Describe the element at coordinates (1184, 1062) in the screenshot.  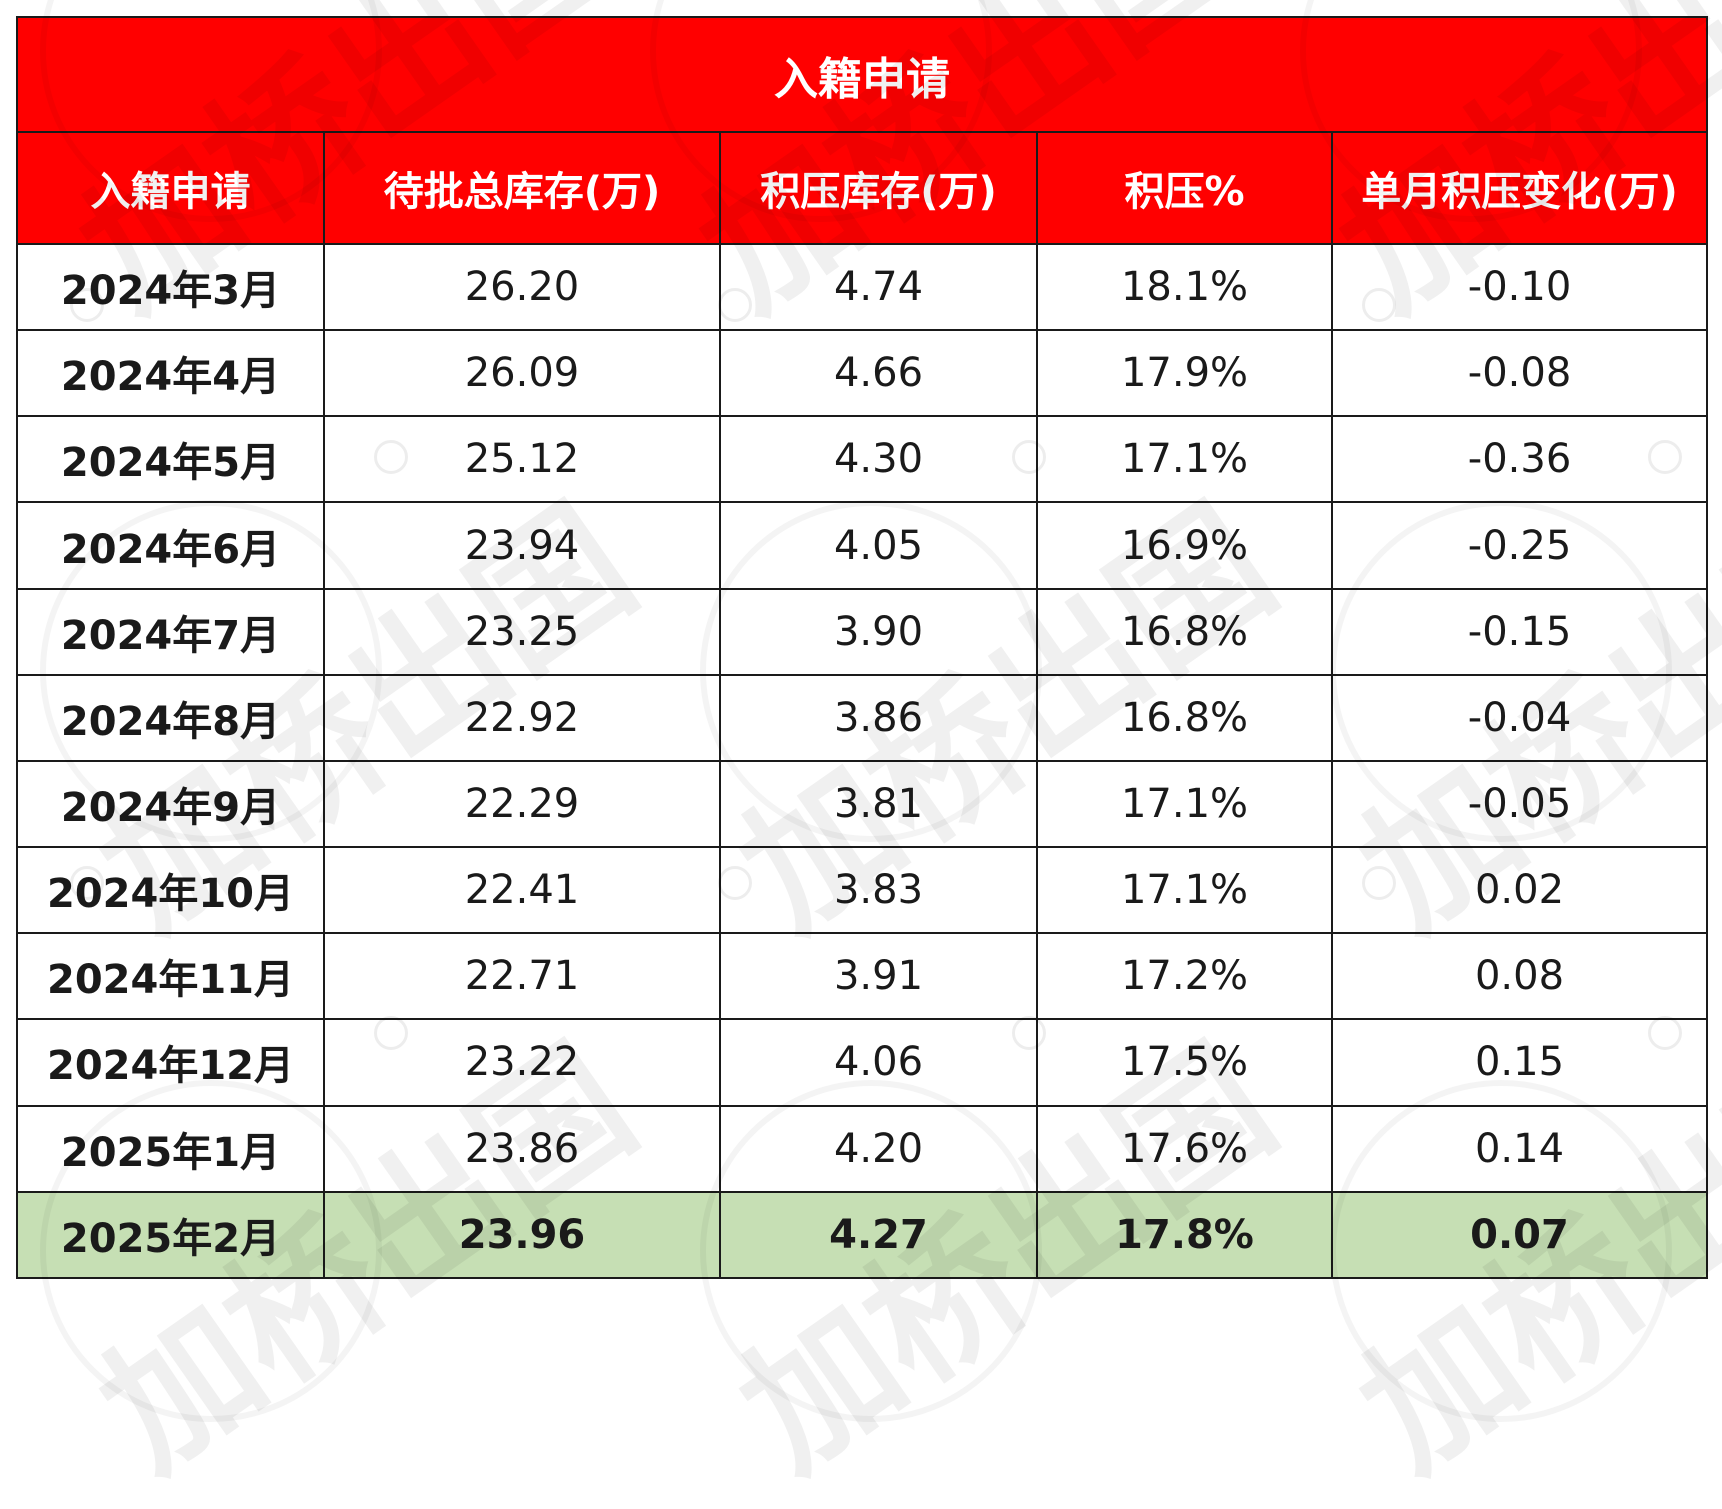
I see `value-cell: 17.5%` at that location.